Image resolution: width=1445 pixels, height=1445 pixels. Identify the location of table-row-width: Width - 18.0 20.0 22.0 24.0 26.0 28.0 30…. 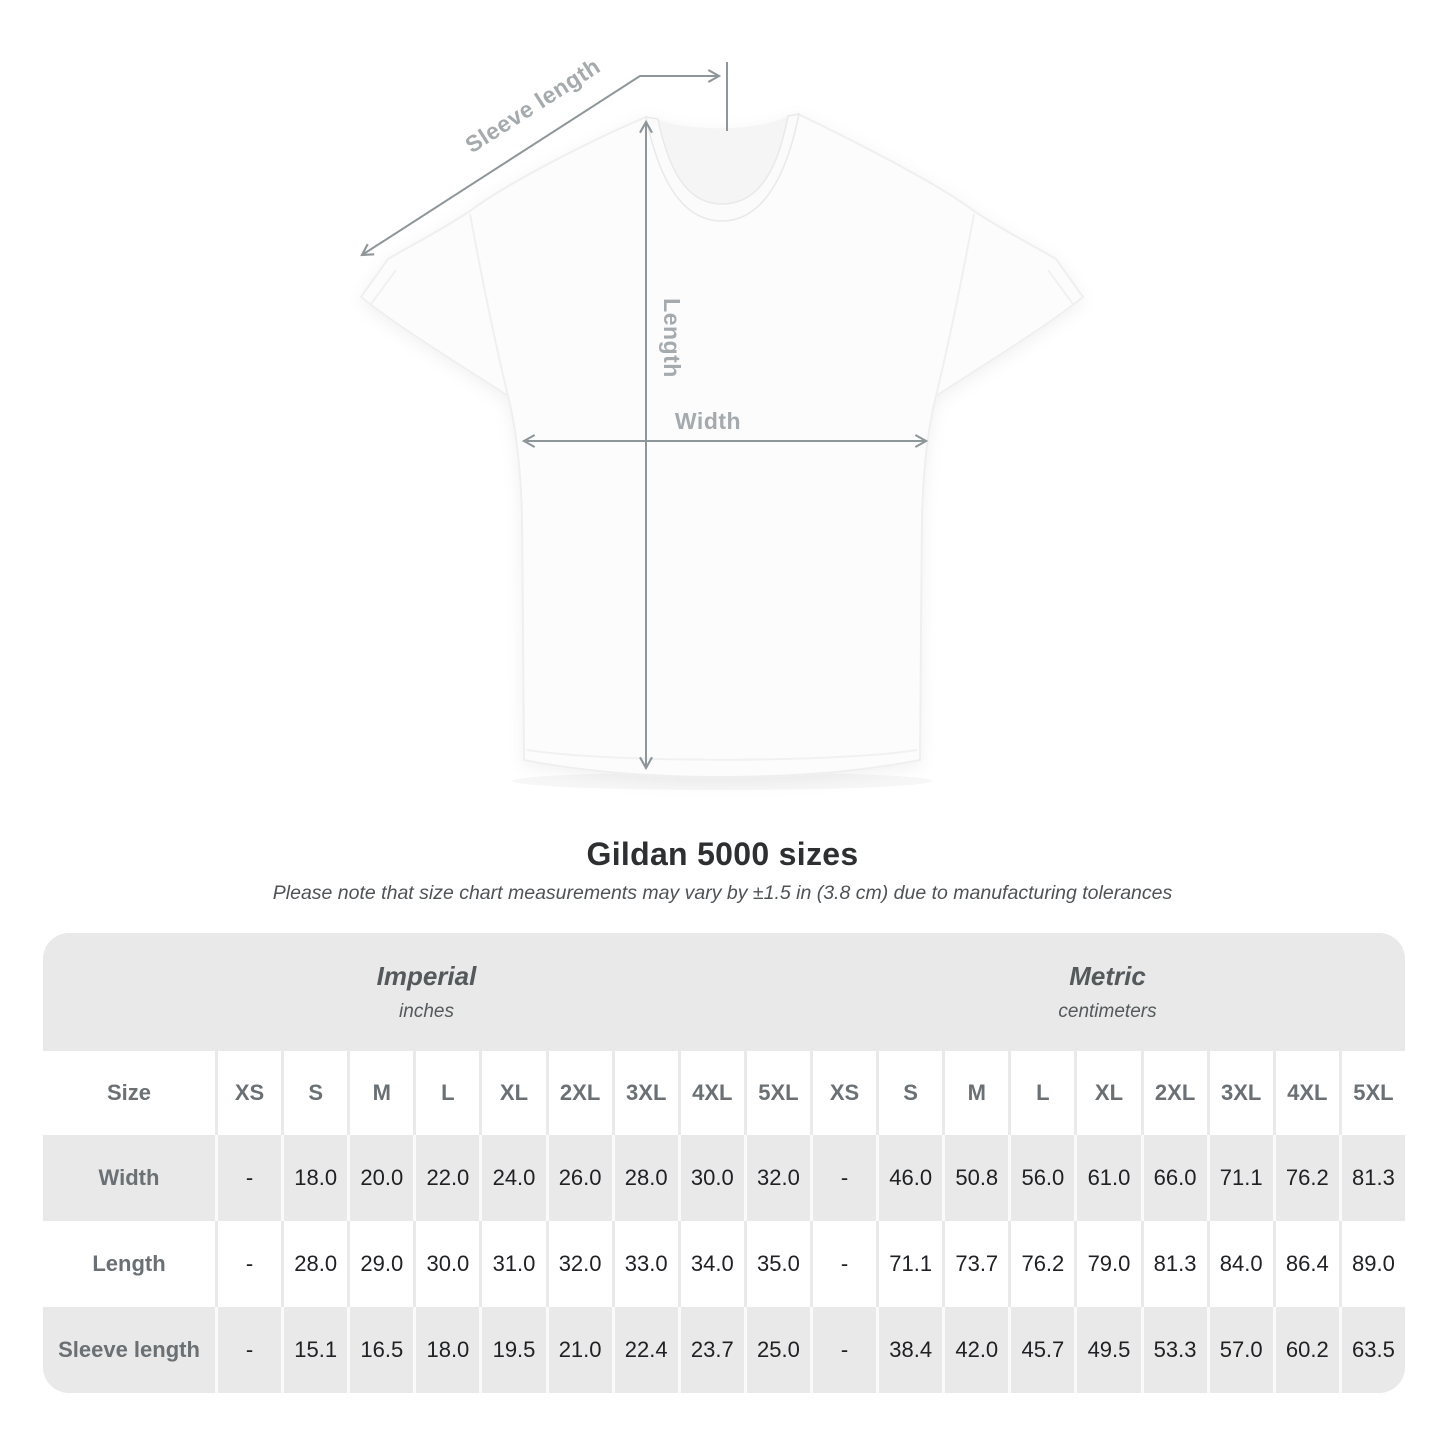
(724, 1178).